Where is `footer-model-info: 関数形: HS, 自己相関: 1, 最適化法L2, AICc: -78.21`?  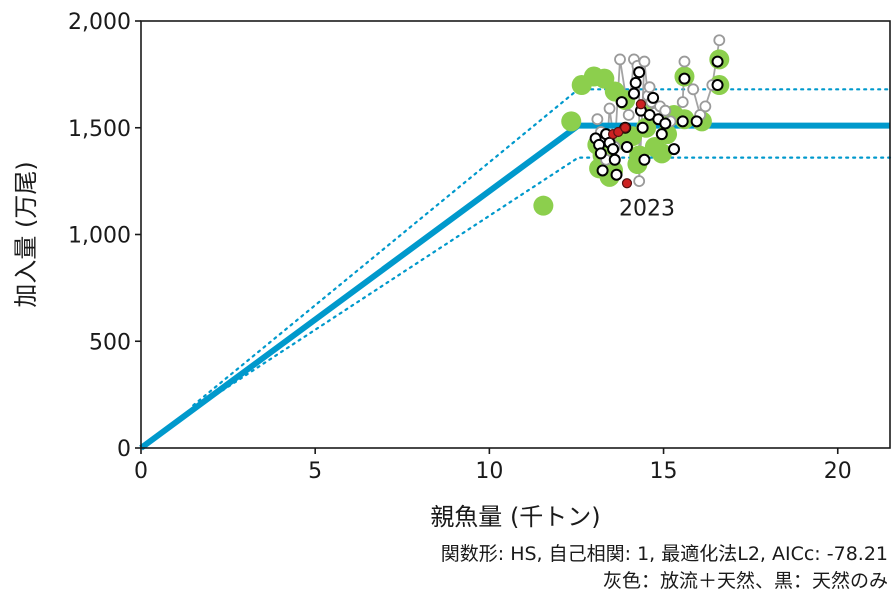 footer-model-info: 関数形: HS, 自己相関: 1, 最適化法L2, AICc: -78.21 is located at coordinates (664, 554).